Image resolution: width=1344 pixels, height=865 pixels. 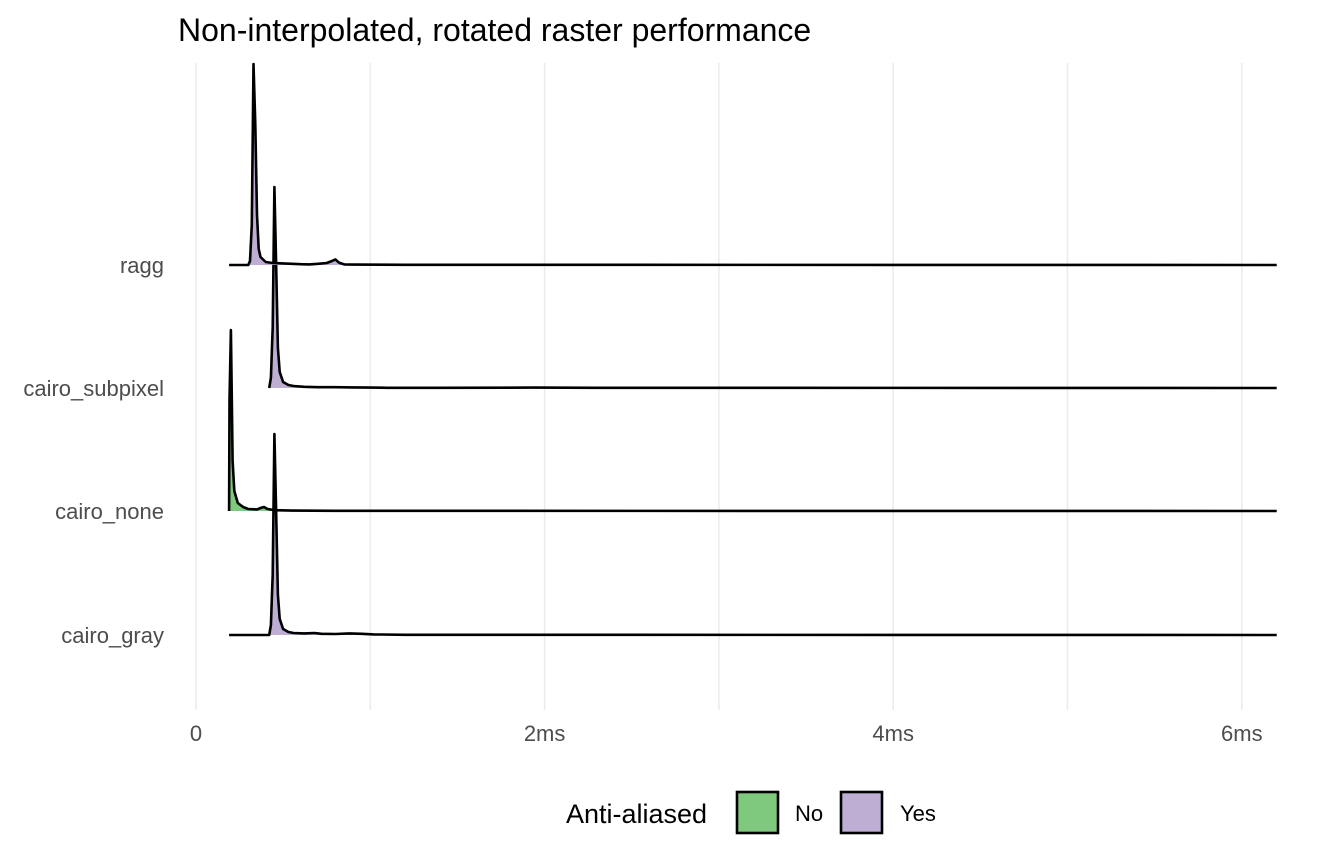 What do you see at coordinates (809, 813) in the screenshot?
I see `legend-label-no: No` at bounding box center [809, 813].